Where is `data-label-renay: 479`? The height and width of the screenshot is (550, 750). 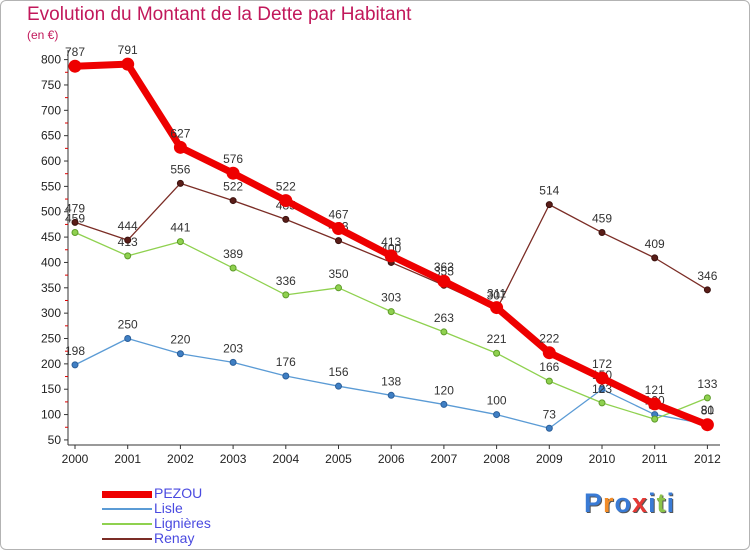
data-label-renay: 479 is located at coordinates (75, 208).